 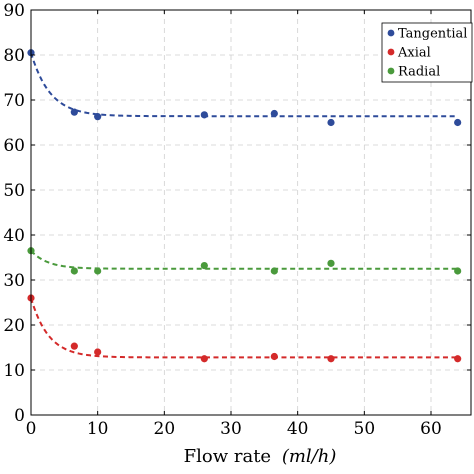 What do you see at coordinates (391, 52) in the screenshot?
I see `legend-marker-axial` at bounding box center [391, 52].